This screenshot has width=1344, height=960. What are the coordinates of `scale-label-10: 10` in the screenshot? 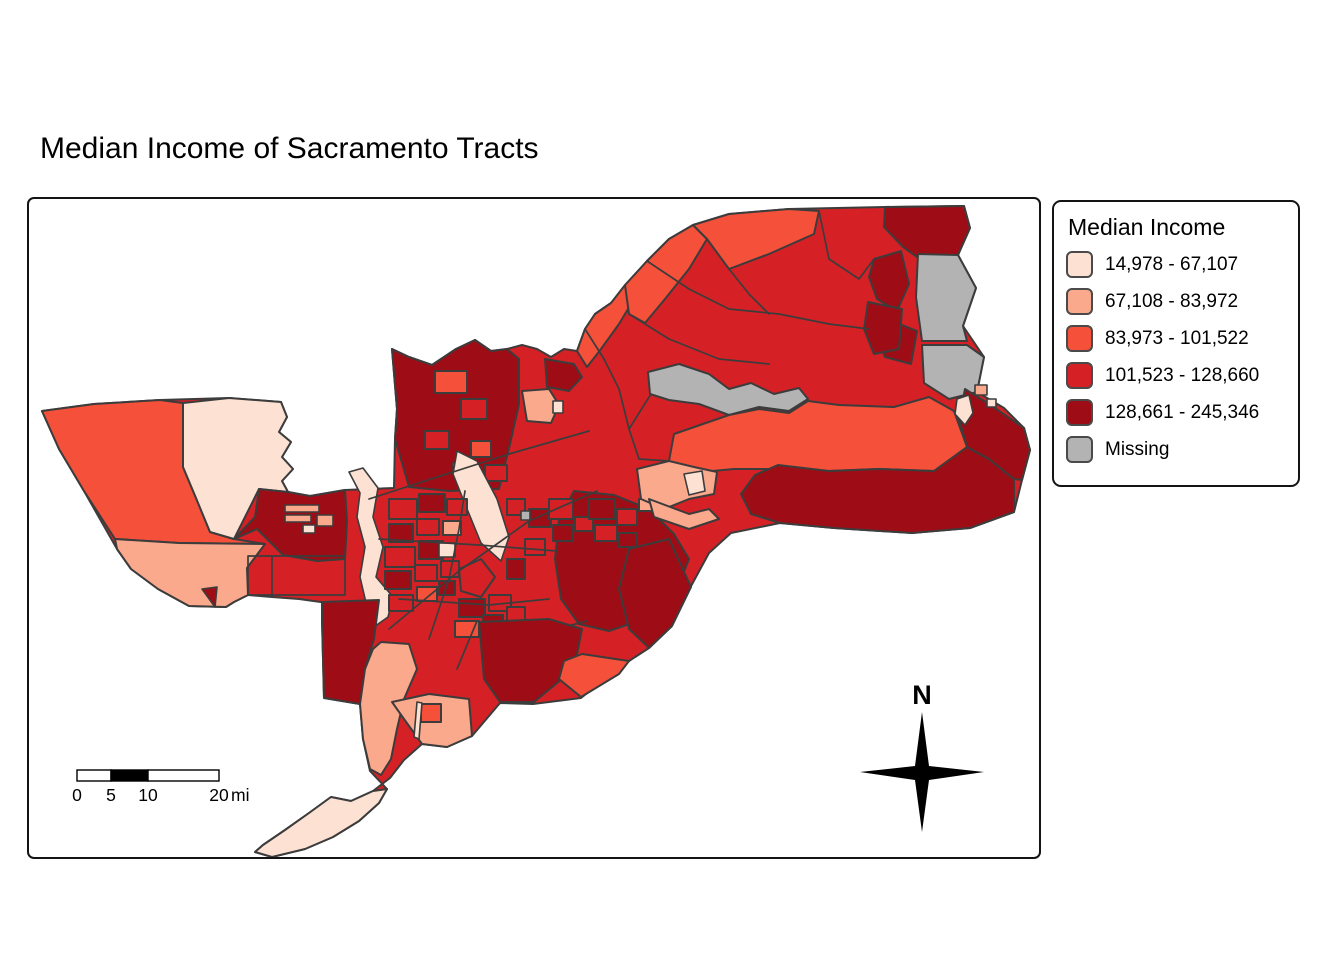 It's located at (148, 795).